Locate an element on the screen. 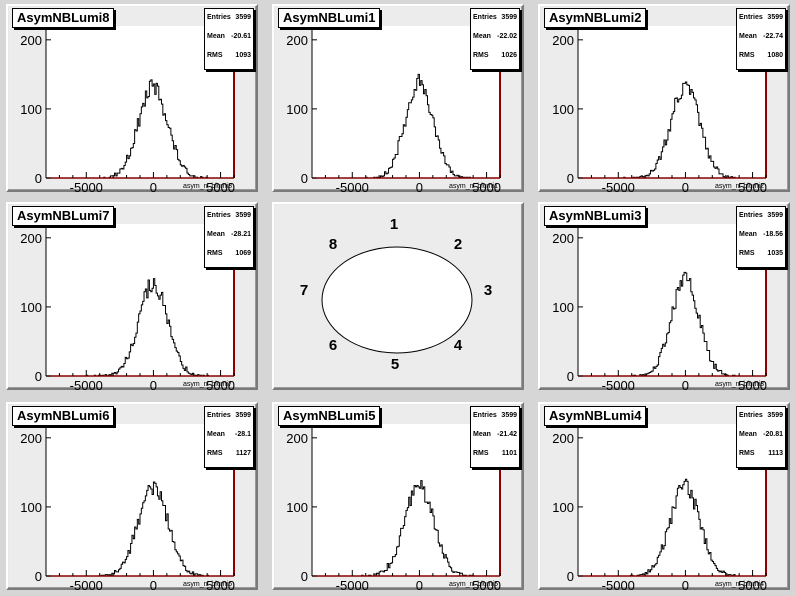 Image resolution: width=796 pixels, height=596 pixels. stats-row-rms: RMS 1101 is located at coordinates (495, 454).